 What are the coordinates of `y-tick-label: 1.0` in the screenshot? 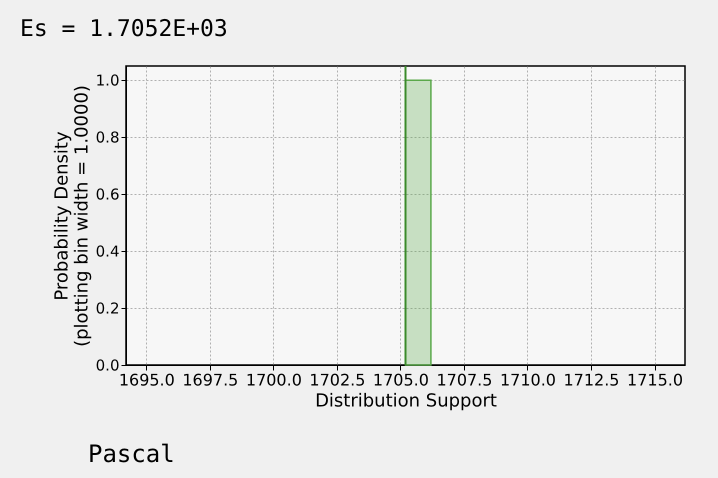 It's located at (108, 81).